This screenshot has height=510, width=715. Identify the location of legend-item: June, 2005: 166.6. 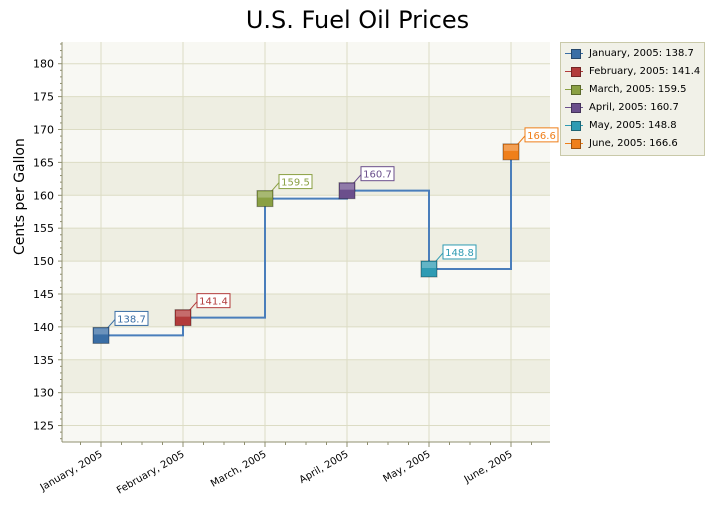
(632, 144).